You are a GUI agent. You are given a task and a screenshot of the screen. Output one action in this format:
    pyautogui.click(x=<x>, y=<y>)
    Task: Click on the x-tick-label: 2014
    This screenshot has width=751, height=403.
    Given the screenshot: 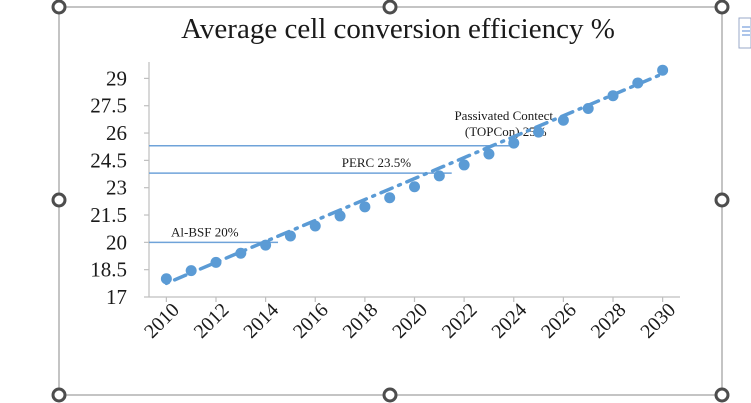 What is the action you would take?
    pyautogui.click(x=261, y=321)
    